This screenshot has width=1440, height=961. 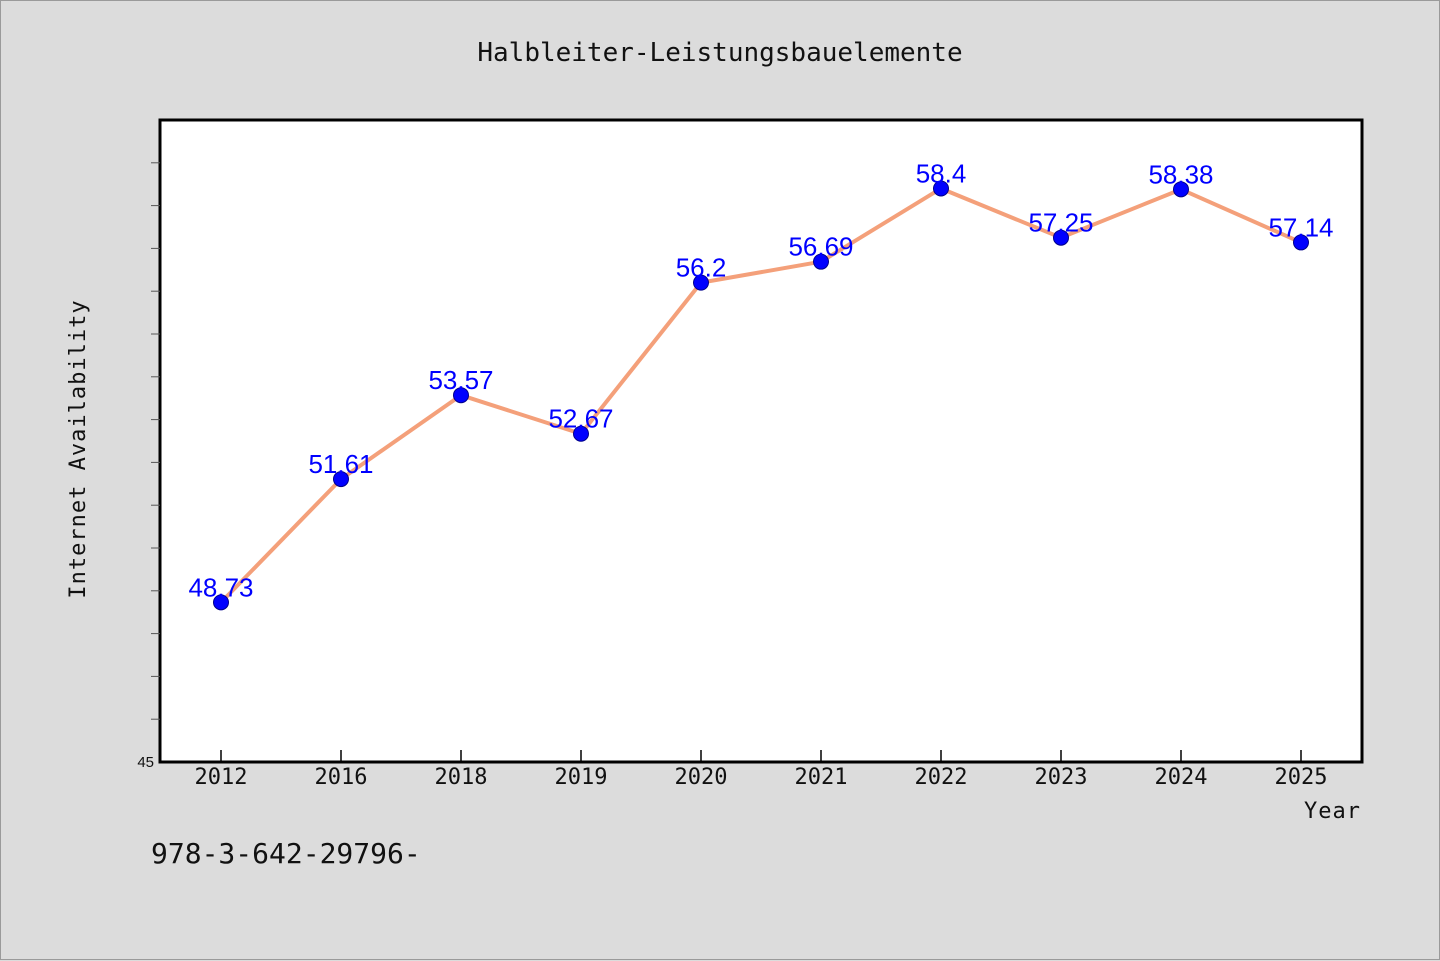 I want to click on x-tick-label: 2025, so click(x=1301, y=777).